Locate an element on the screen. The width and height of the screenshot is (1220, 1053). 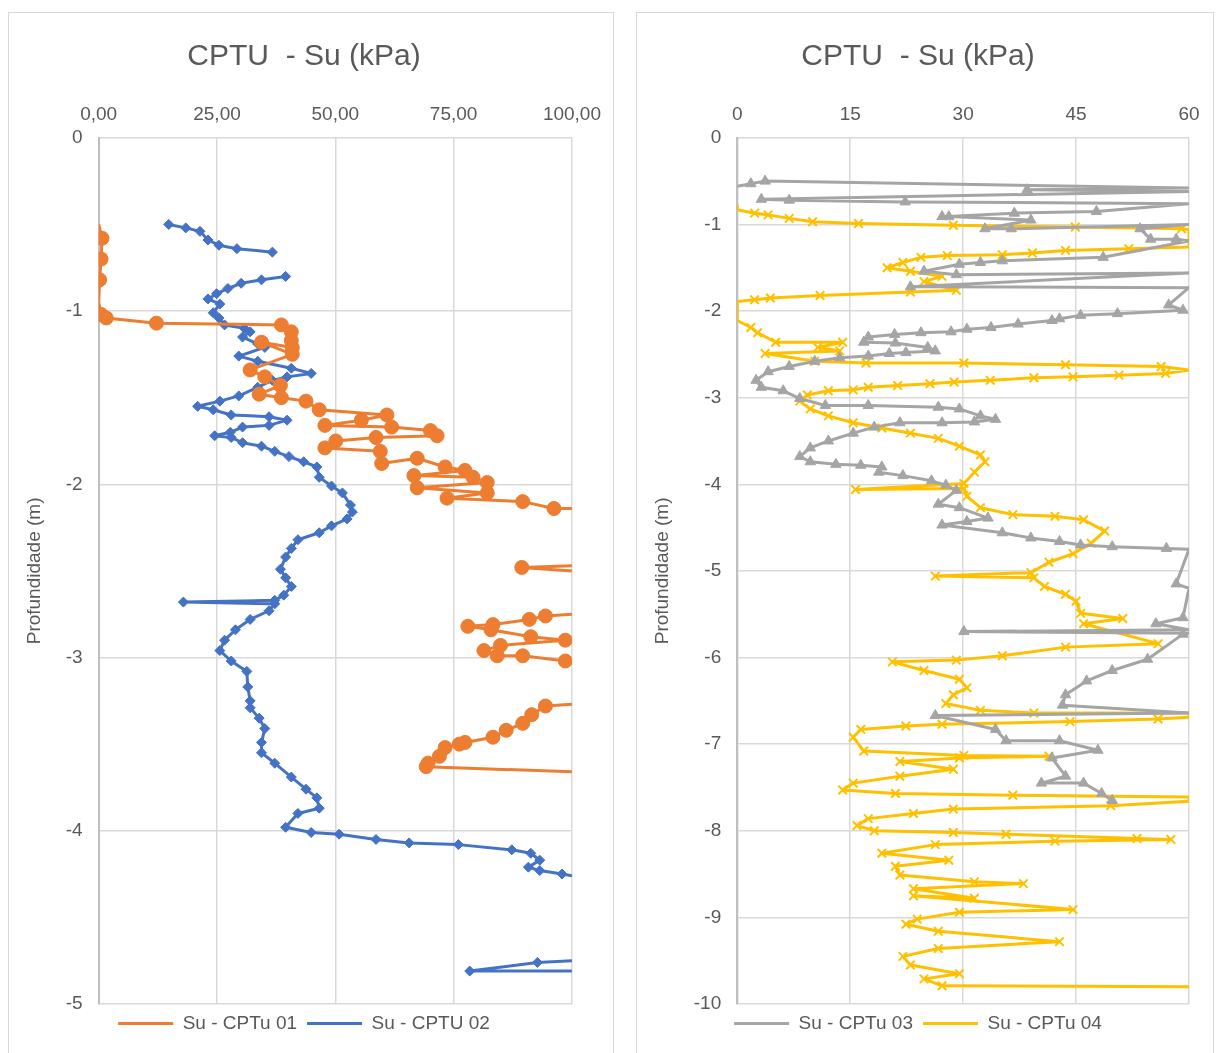
x-tick-label: 100,00 is located at coordinates (572, 113).